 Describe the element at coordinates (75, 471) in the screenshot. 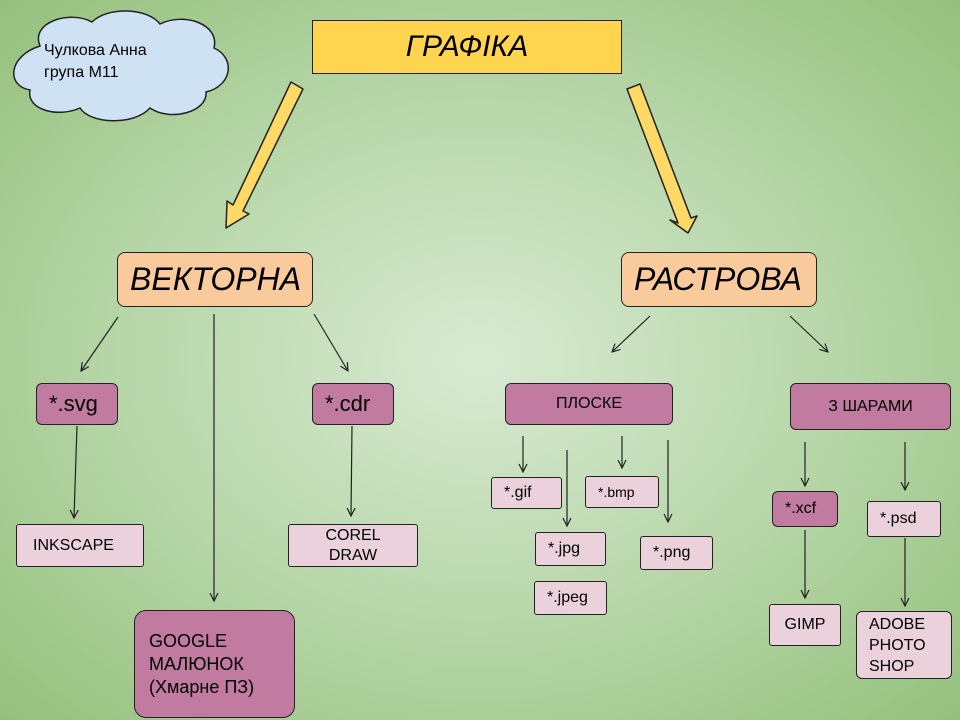

I see `connector-svg-inkscape` at that location.